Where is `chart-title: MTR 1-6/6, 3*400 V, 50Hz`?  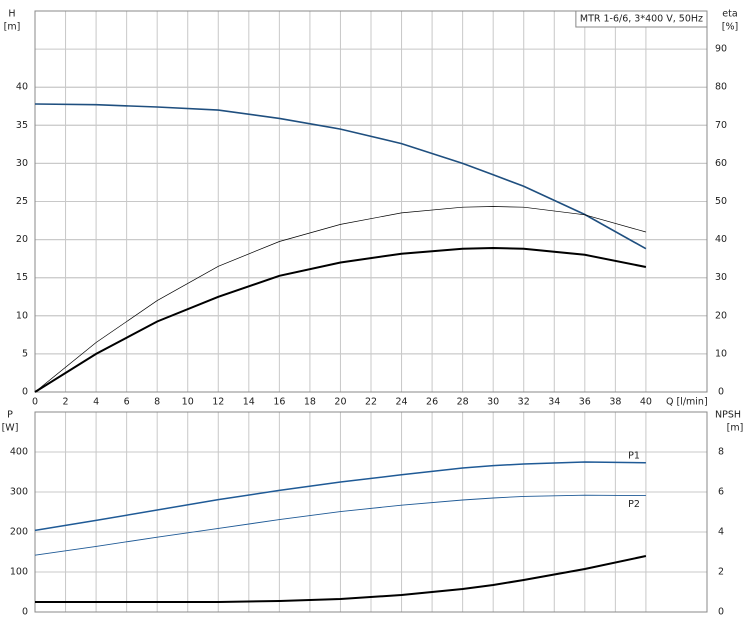
chart-title: MTR 1-6/6, 3*400 V, 50Hz is located at coordinates (641, 19).